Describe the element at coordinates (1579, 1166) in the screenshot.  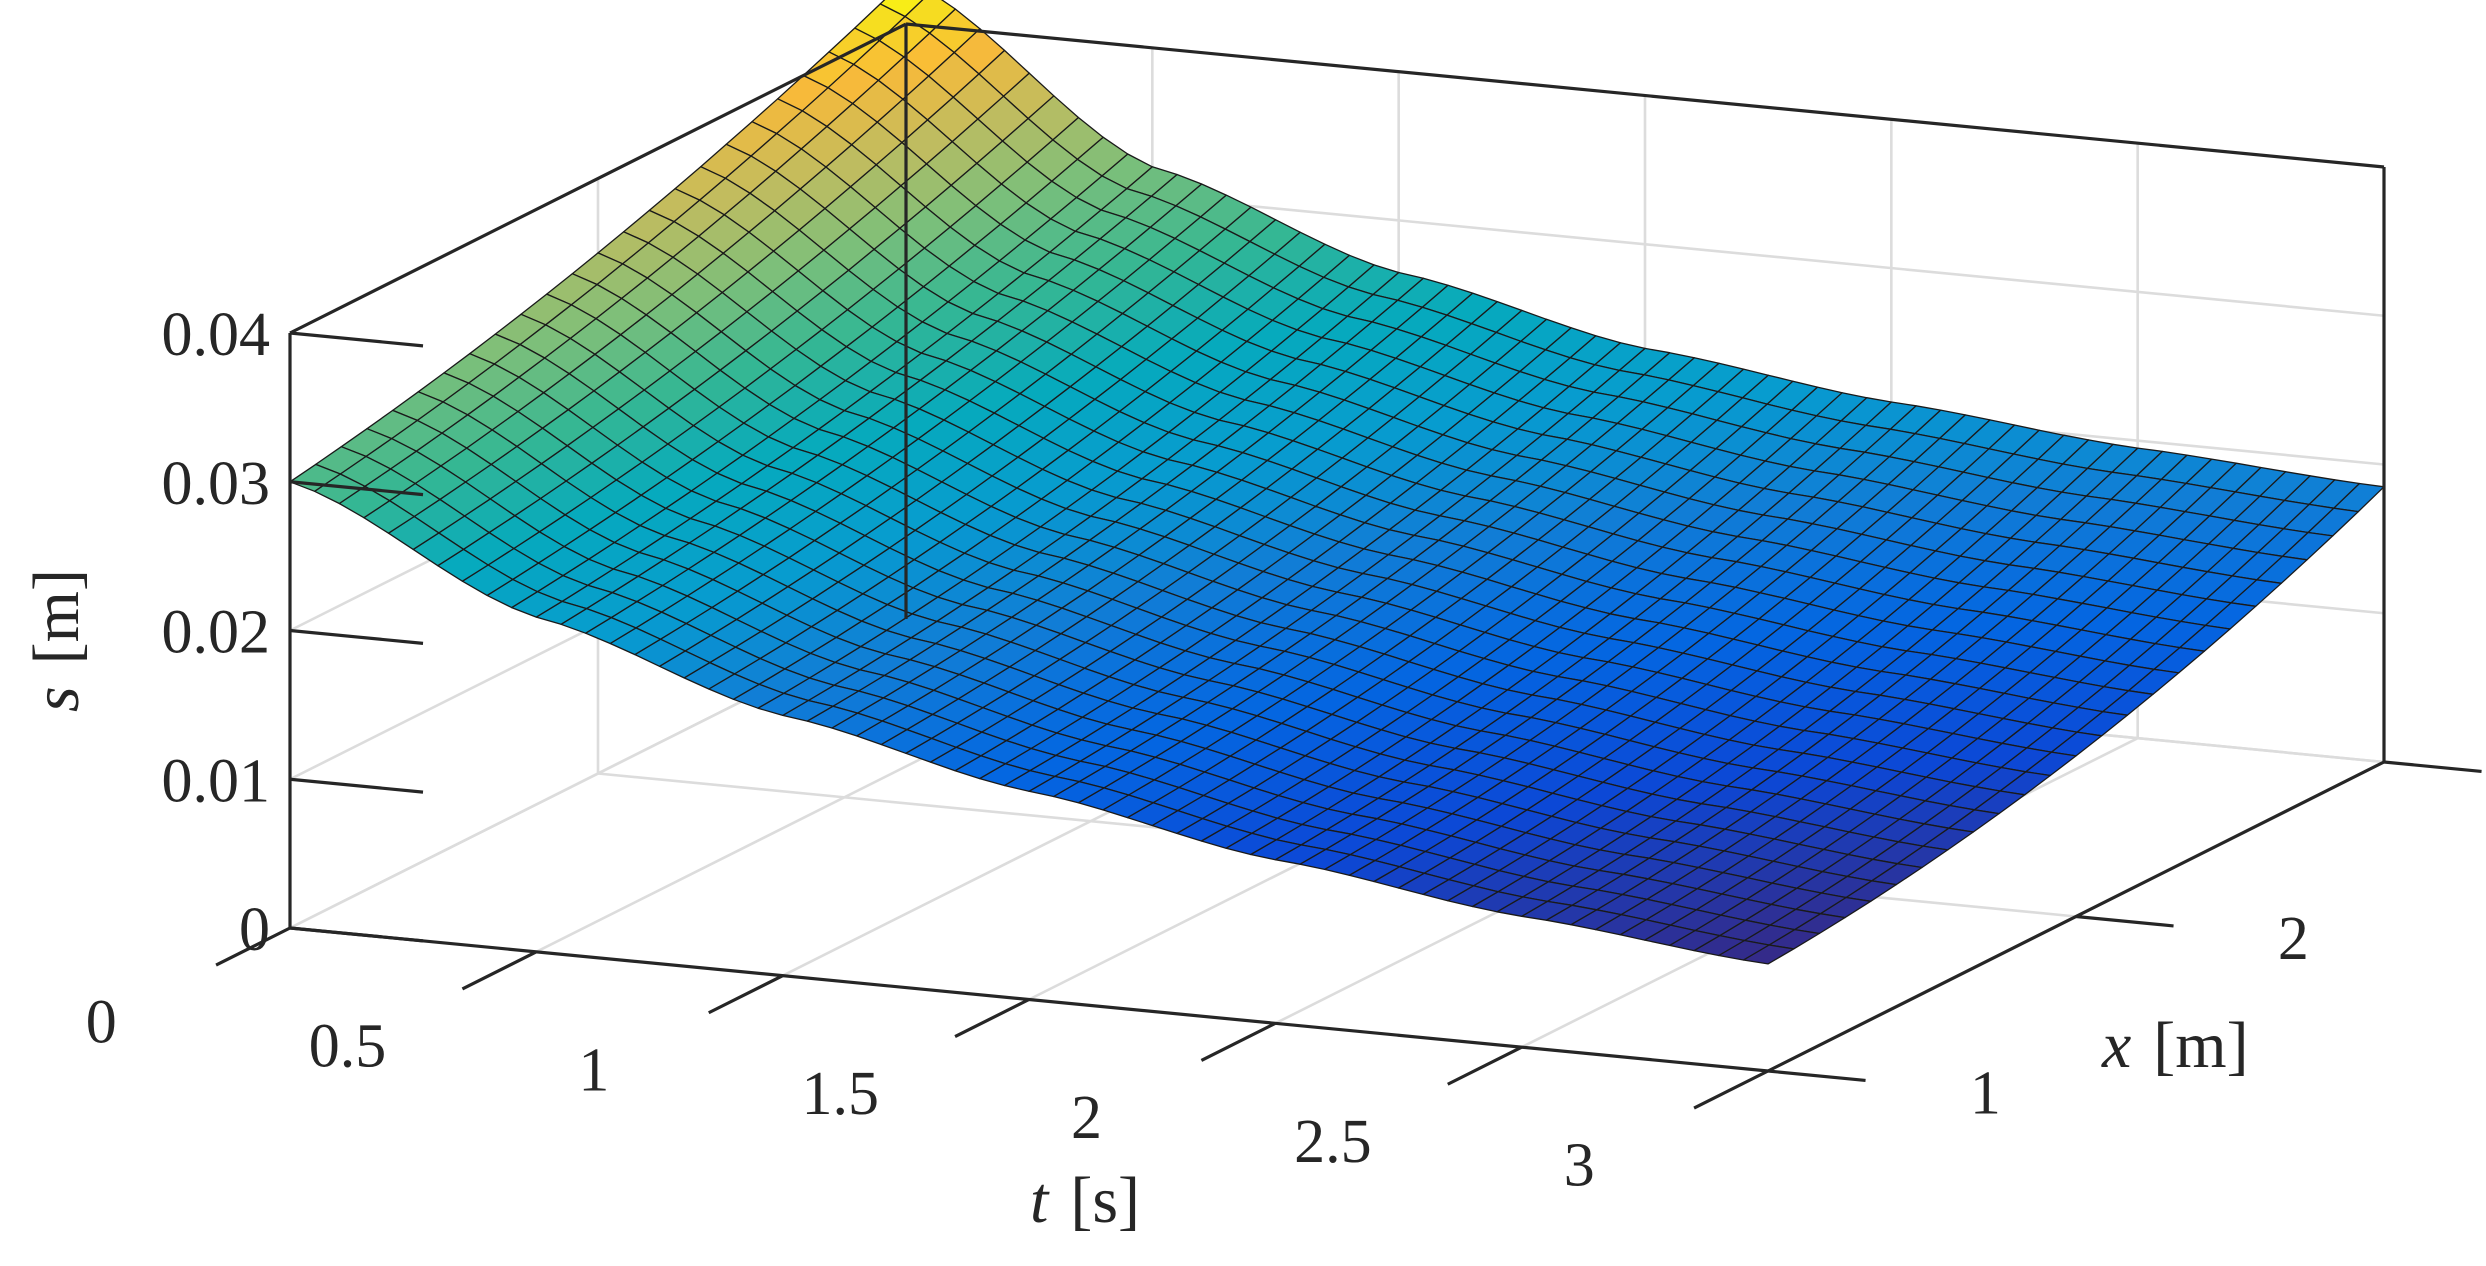
I see `tick-label-t: 3` at that location.